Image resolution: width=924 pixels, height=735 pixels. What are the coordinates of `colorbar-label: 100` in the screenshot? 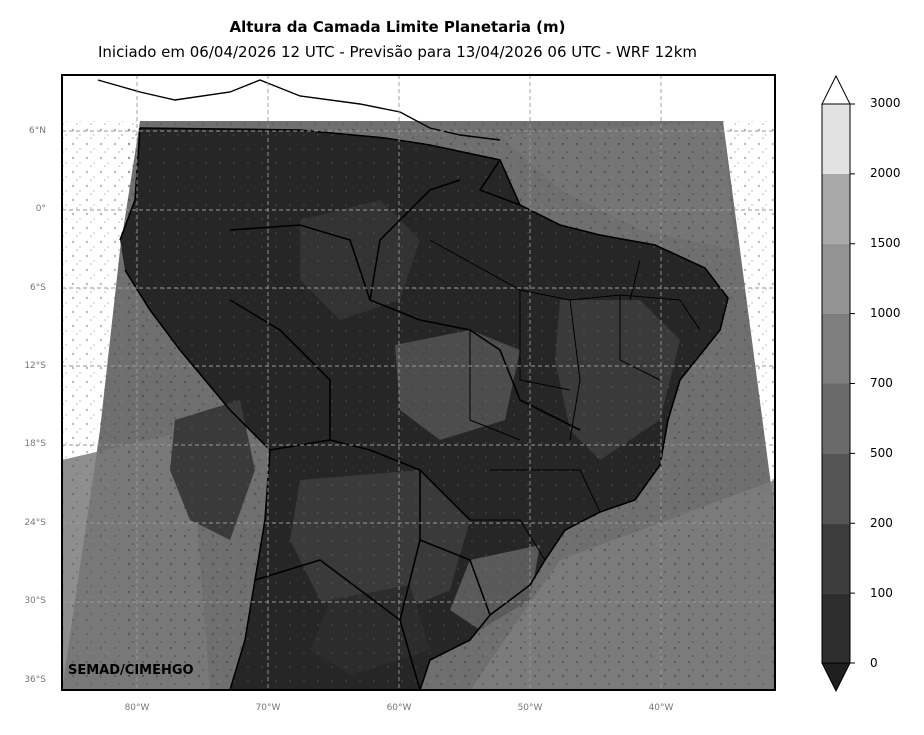 It's located at (881, 593).